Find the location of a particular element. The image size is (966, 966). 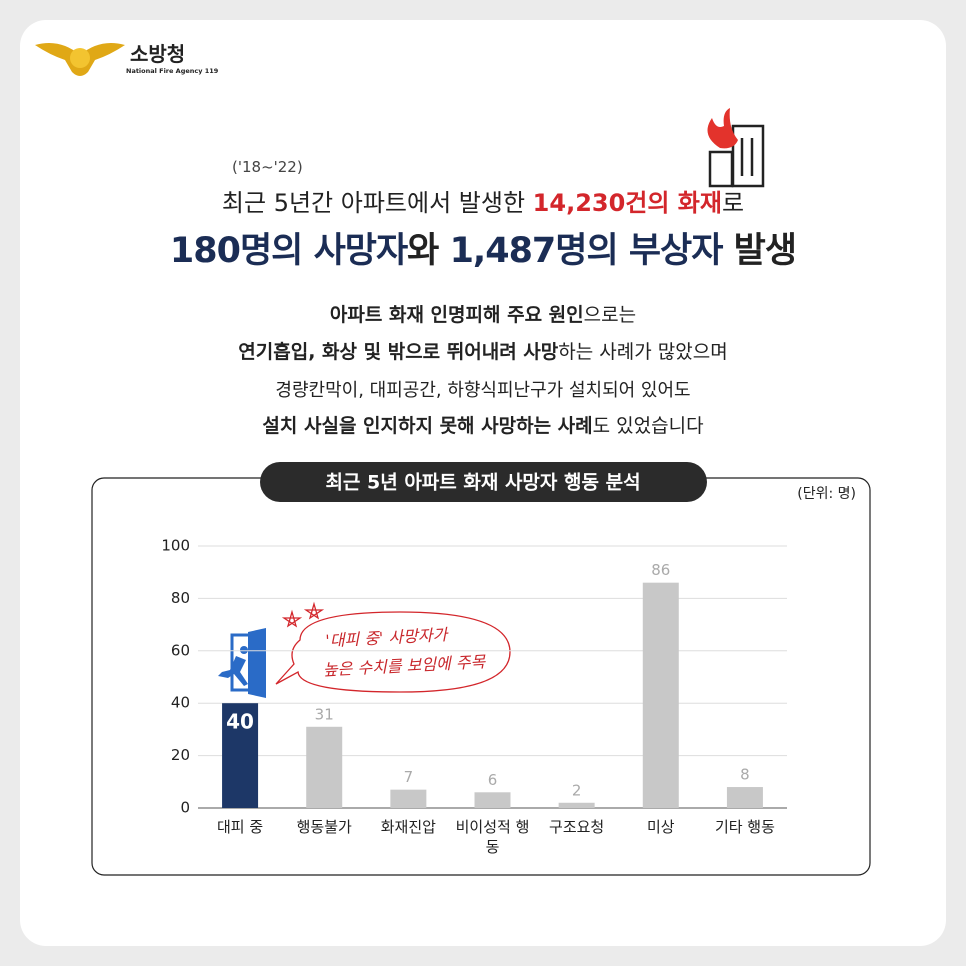

body-2: 연기흡입, 화상 및 밖으로 뛰어내려 사망하는 사례가 많았으며 is located at coordinates (483, 350).